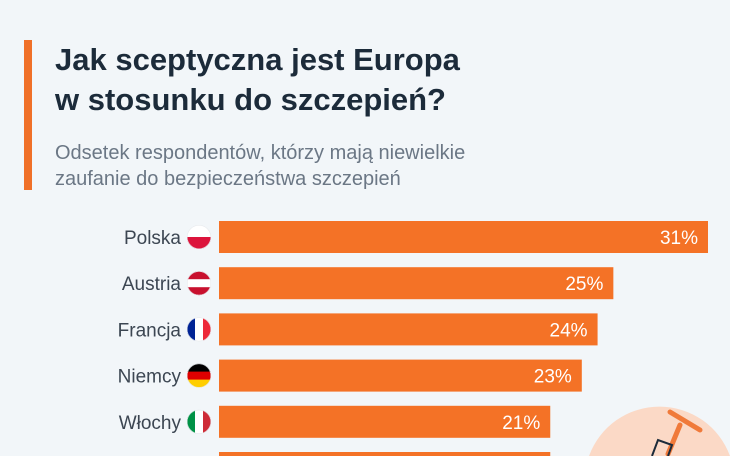 The image size is (730, 456). Describe the element at coordinates (385, 454) in the screenshot. I see `bar-cropped` at that location.